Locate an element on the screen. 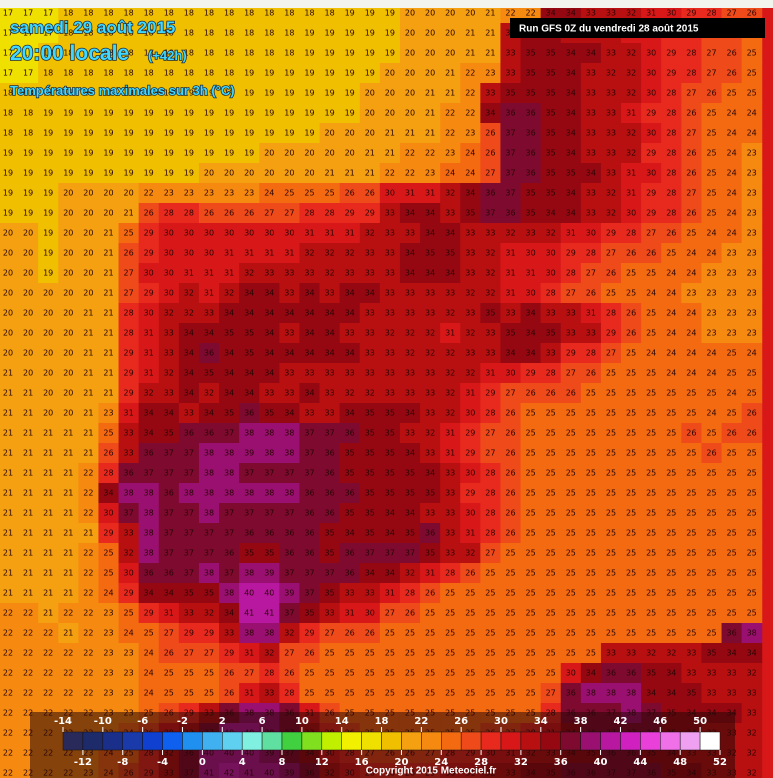 This screenshot has height=778, width=773. scale-swatch is located at coordinates (112, 741).